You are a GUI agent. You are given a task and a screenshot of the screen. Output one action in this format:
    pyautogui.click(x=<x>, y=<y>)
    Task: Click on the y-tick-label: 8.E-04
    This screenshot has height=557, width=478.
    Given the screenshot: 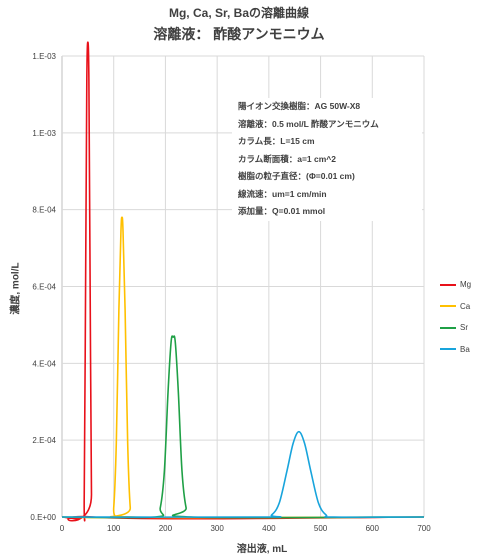 What is the action you would take?
    pyautogui.click(x=44, y=210)
    